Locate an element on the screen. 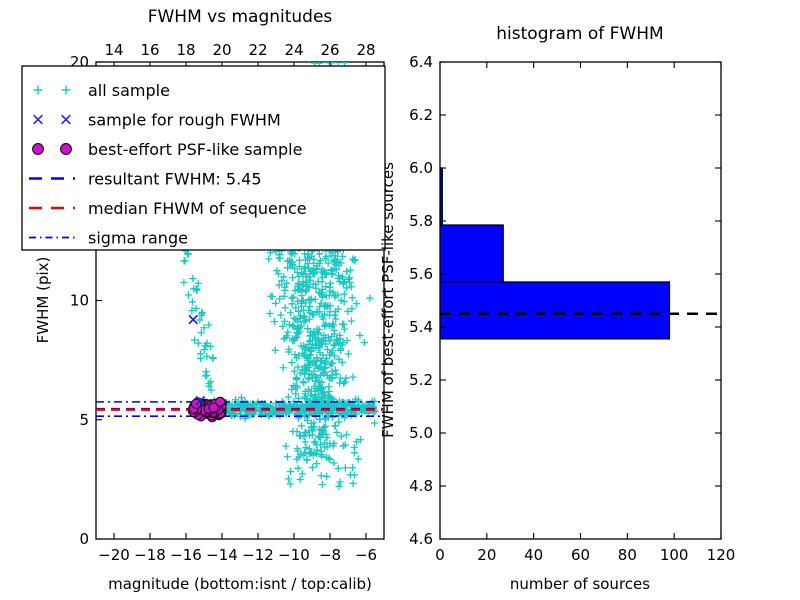  right-ytick-label: 6.0 is located at coordinates (421, 168).